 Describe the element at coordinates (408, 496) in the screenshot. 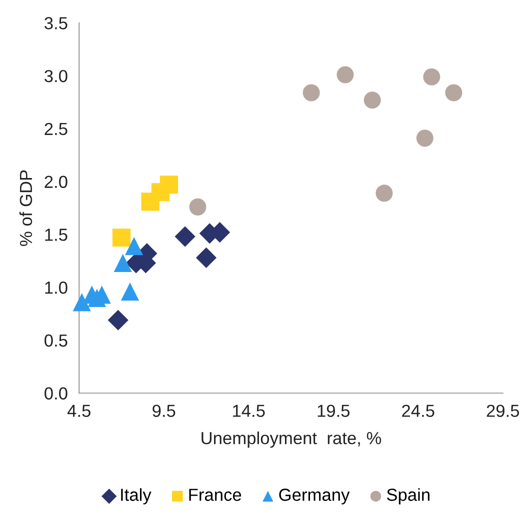

I see `legend-label: Spain` at that location.